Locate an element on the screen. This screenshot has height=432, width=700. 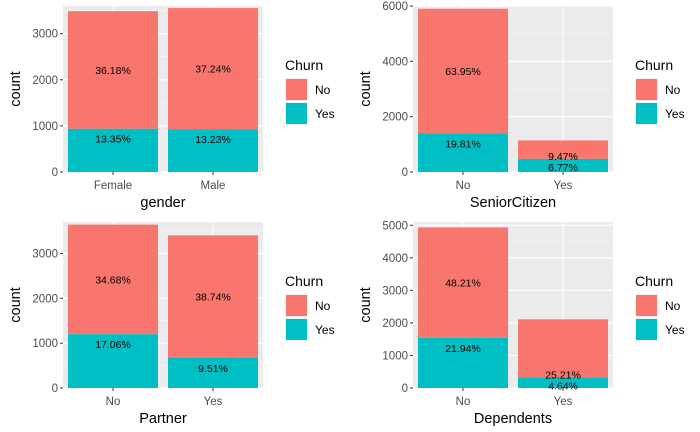
bar-no-female is located at coordinates (113, 70).